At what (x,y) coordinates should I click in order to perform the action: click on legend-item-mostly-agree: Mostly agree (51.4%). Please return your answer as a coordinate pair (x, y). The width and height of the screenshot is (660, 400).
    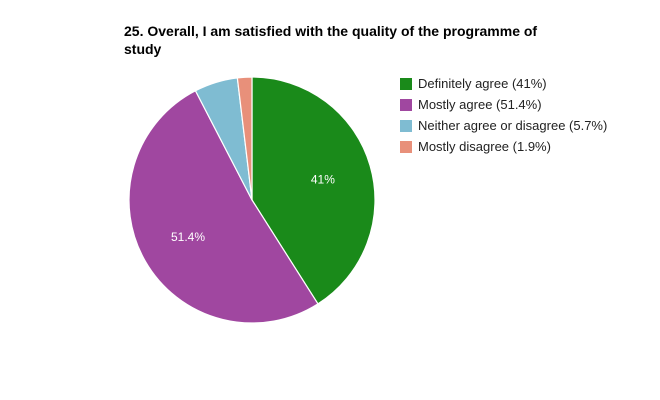
    Looking at the image, I should click on (520, 105).